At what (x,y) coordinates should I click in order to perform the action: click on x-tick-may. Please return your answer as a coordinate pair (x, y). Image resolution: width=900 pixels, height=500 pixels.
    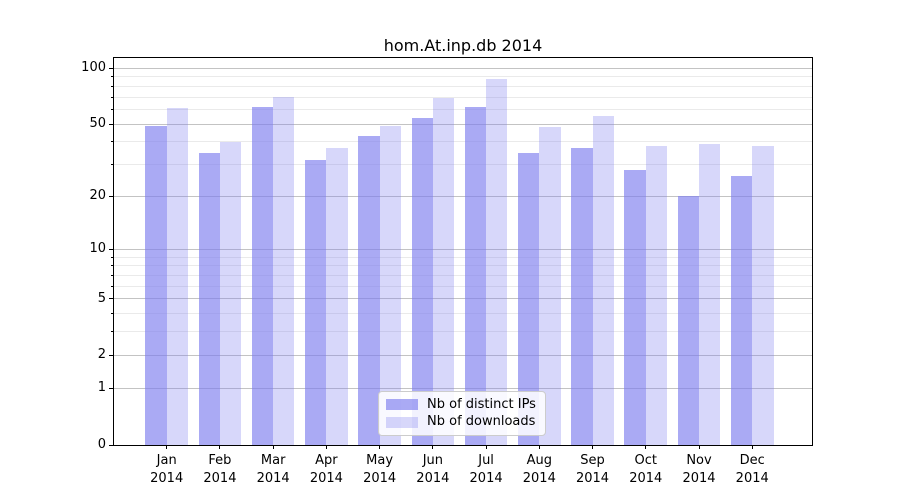
    Looking at the image, I should click on (380, 447).